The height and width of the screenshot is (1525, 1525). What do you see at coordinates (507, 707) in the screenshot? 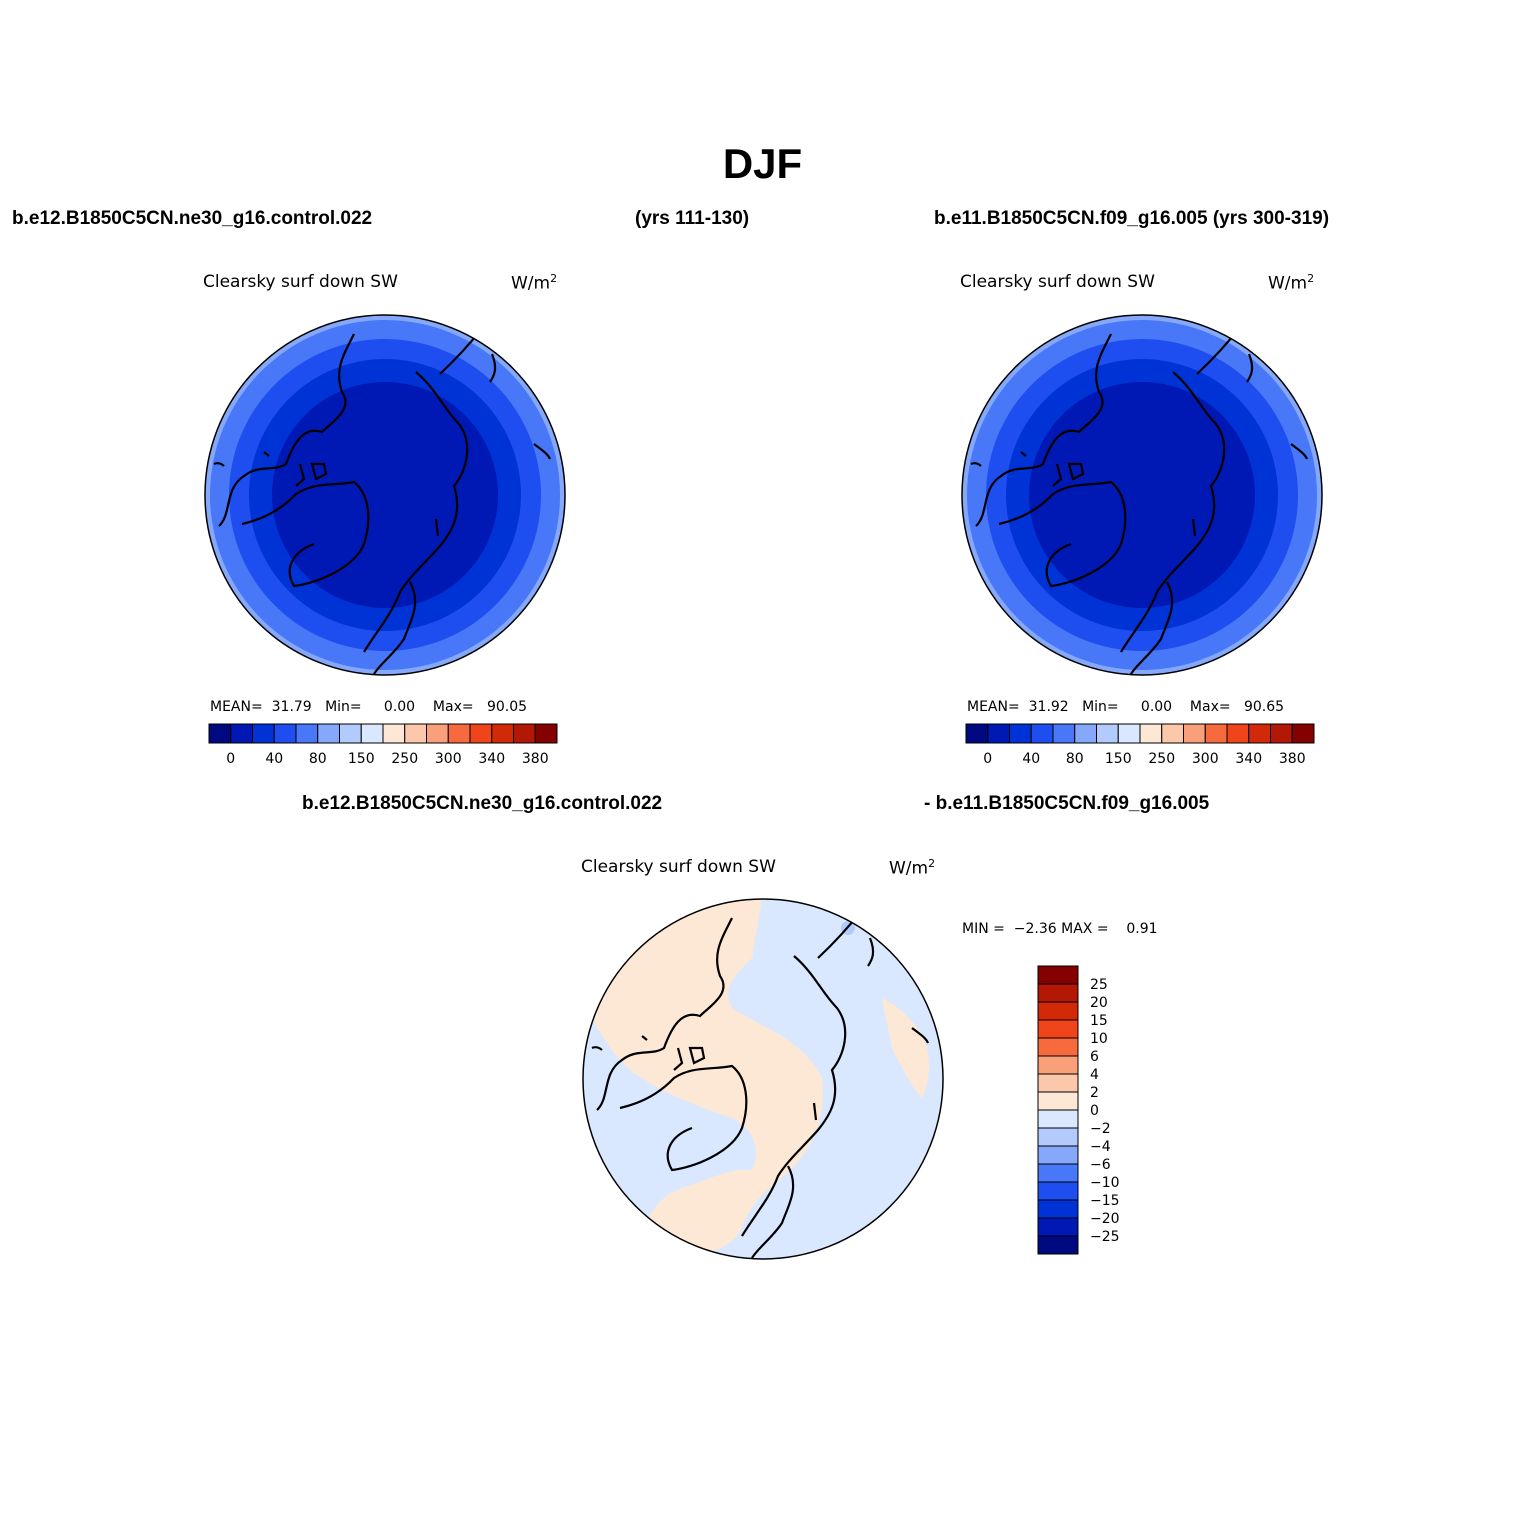
I see `panel1-max-value: 90.05` at bounding box center [507, 707].